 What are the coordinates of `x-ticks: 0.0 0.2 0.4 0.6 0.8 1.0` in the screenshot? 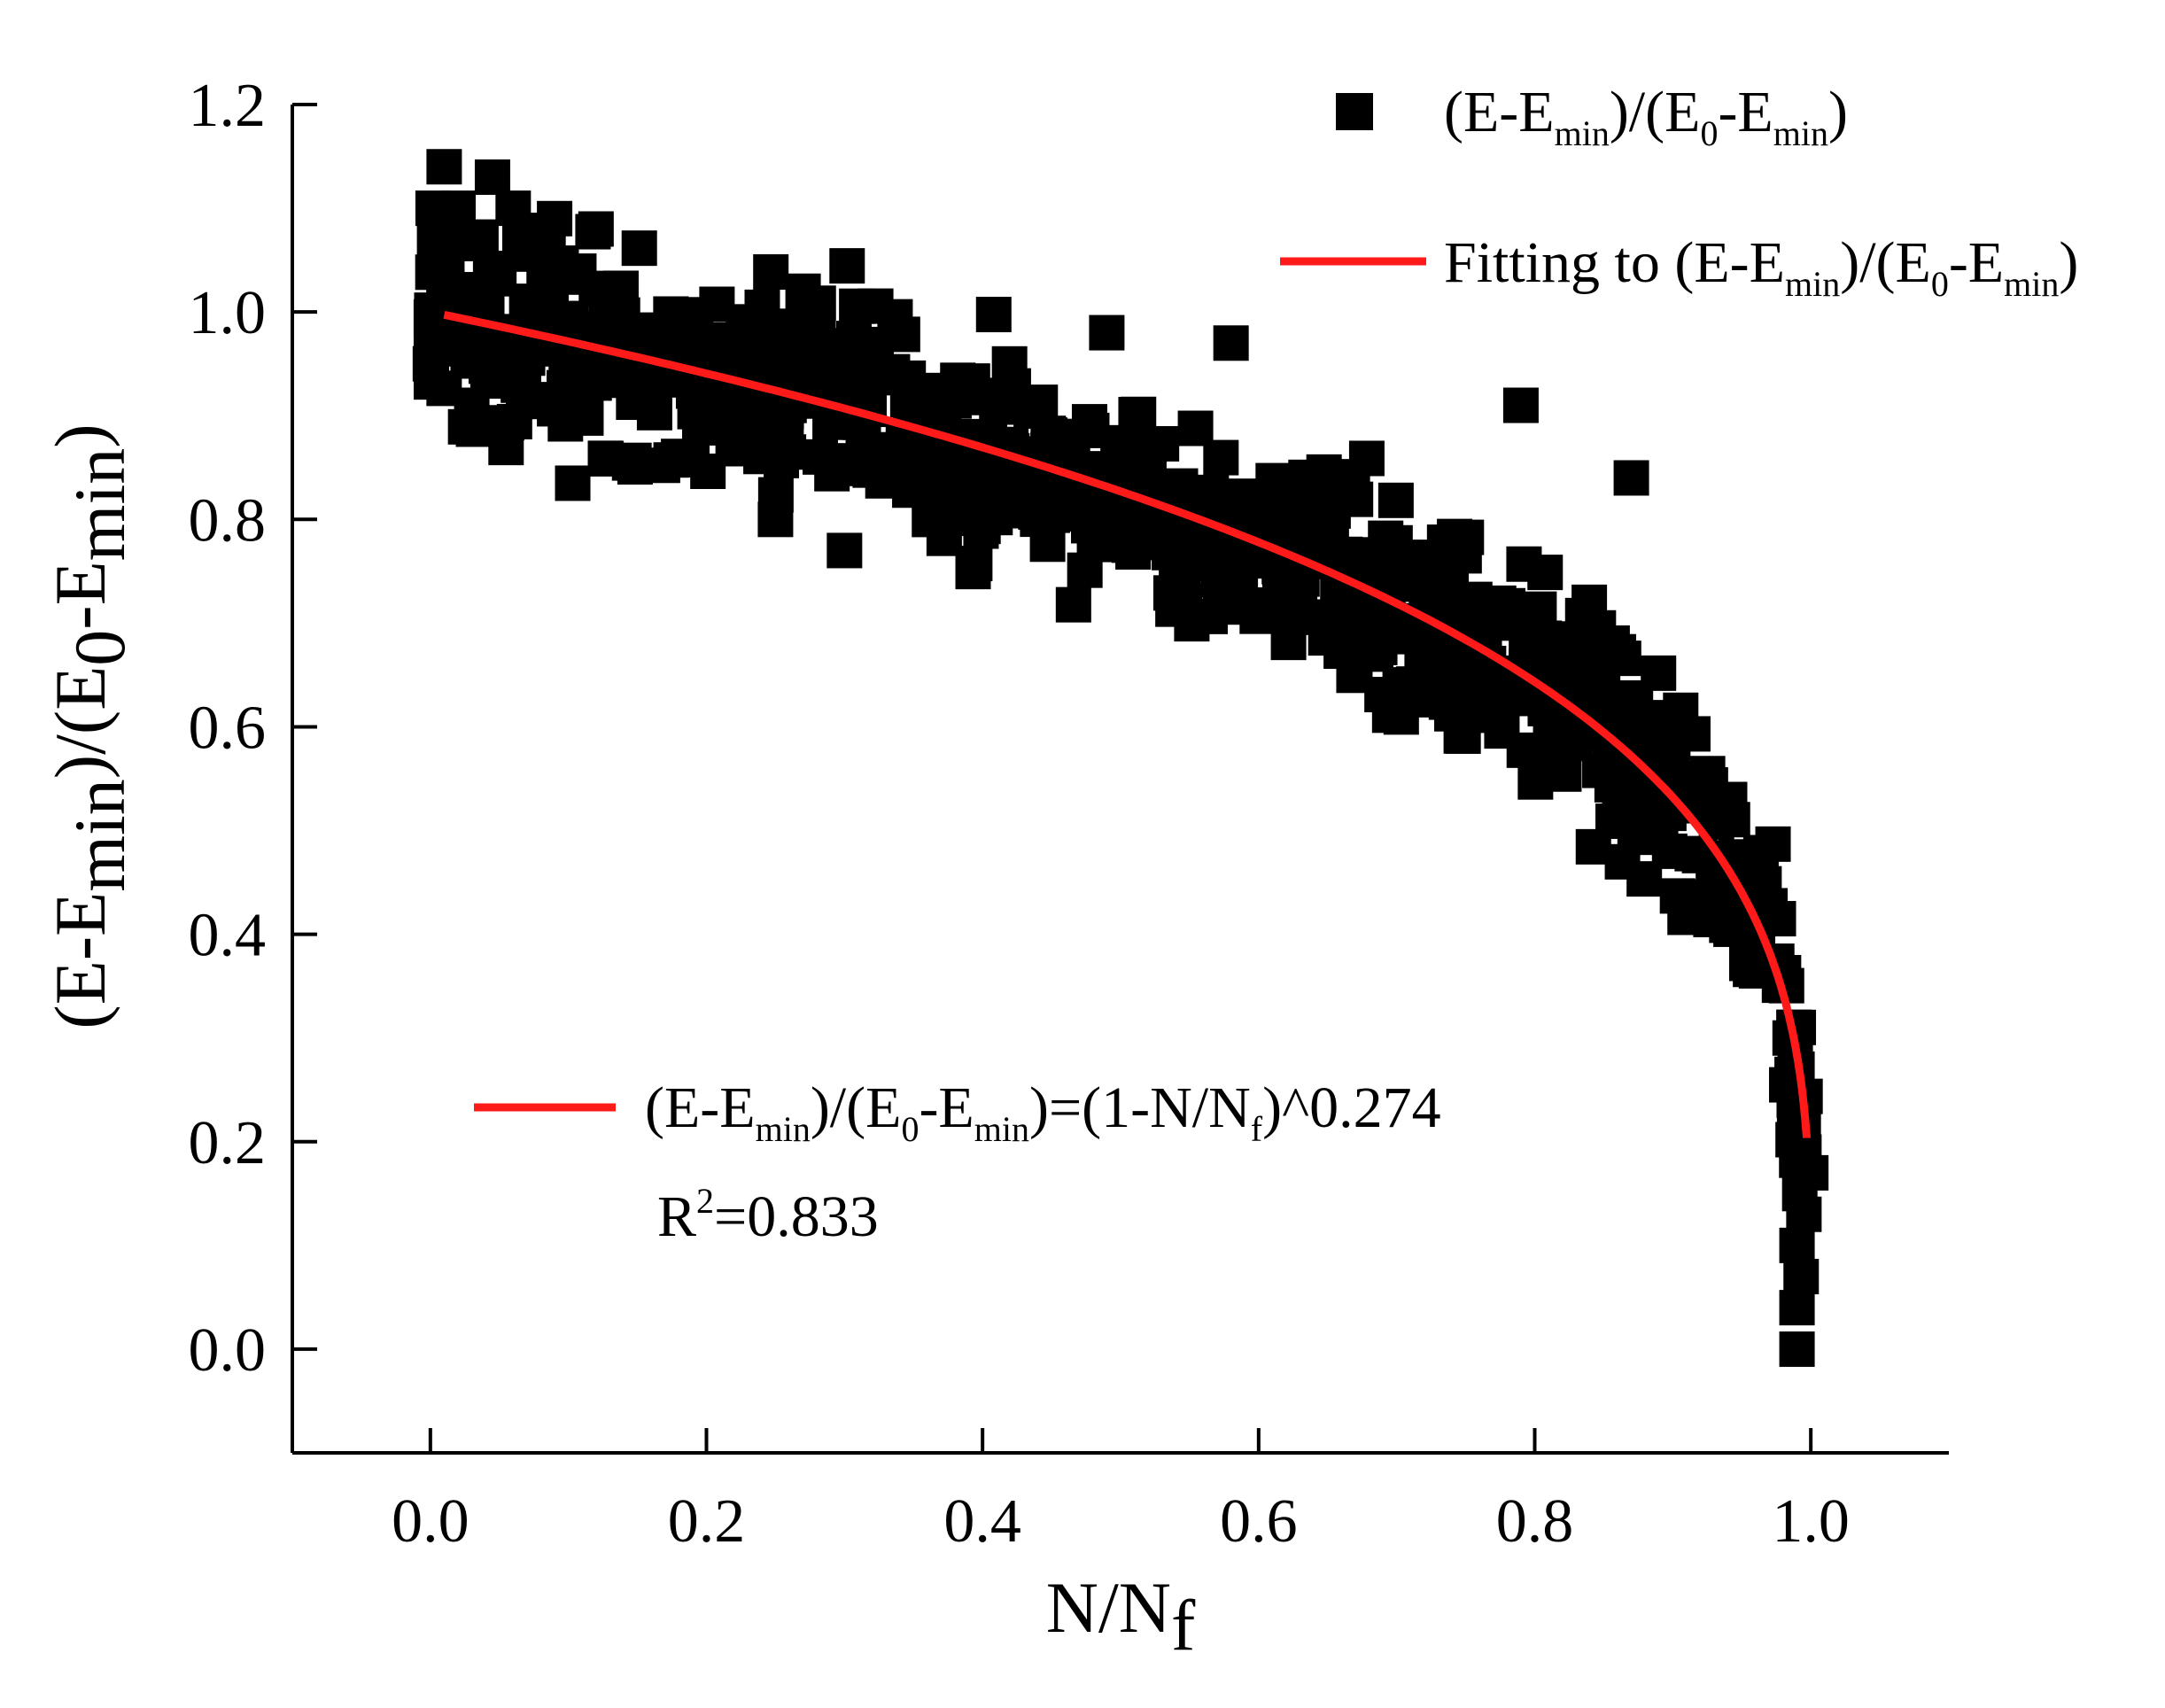 It's located at (1121, 1492).